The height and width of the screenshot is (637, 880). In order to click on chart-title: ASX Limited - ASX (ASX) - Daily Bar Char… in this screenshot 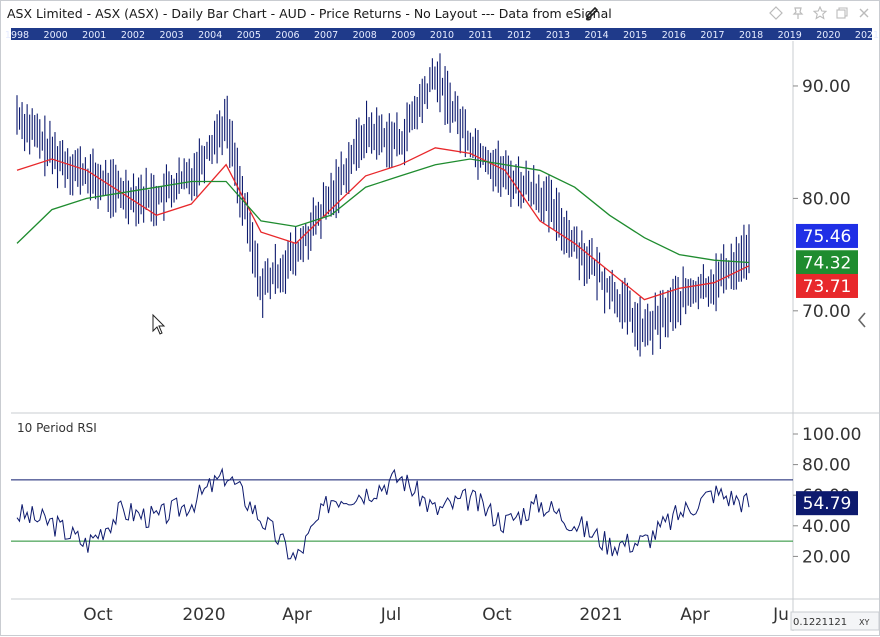, I will do `click(309, 13)`.